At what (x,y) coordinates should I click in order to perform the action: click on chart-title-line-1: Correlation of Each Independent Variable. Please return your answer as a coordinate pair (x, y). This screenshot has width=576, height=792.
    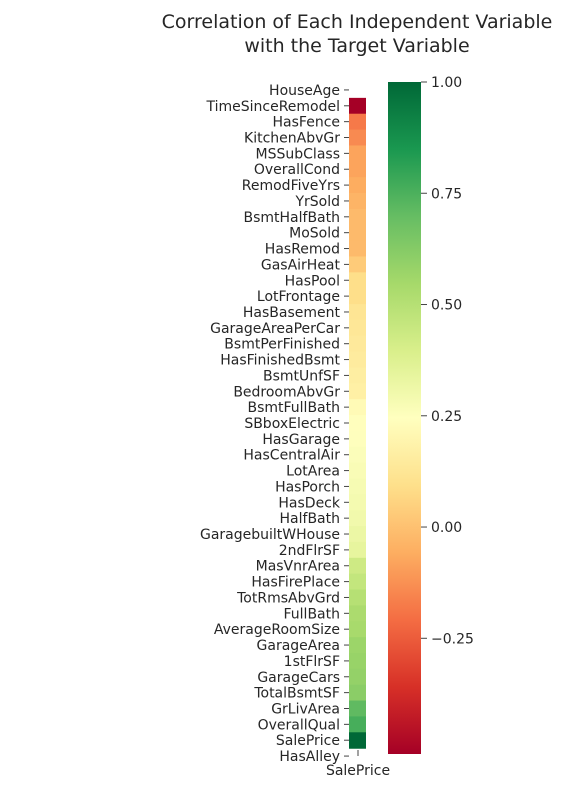
    Looking at the image, I should click on (357, 22).